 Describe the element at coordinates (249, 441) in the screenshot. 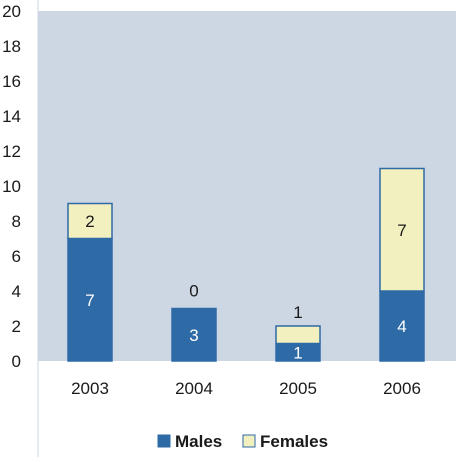

I see `legend-swatch-females` at that location.